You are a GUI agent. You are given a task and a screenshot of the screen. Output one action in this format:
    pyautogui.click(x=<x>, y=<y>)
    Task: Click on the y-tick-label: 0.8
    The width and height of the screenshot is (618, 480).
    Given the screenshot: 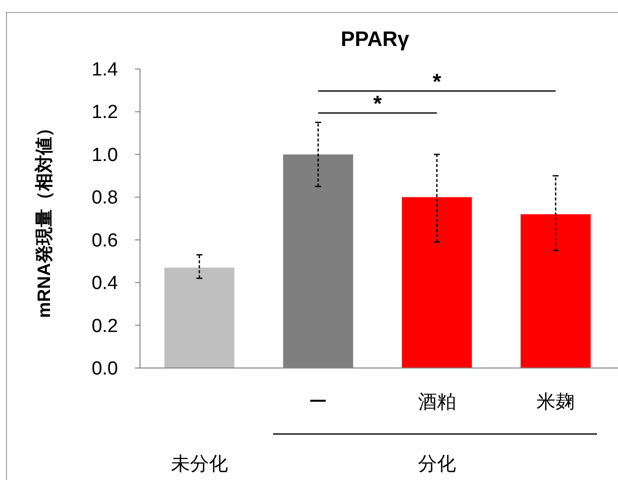 What is the action you would take?
    pyautogui.click(x=105, y=198)
    